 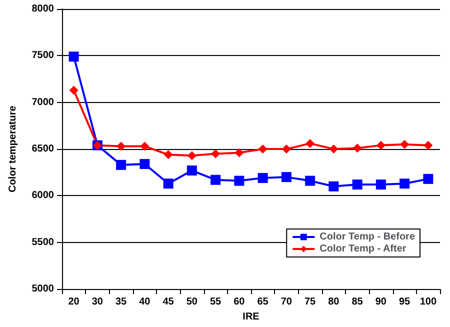 I want to click on x-tick-label: 30, so click(x=98, y=302).